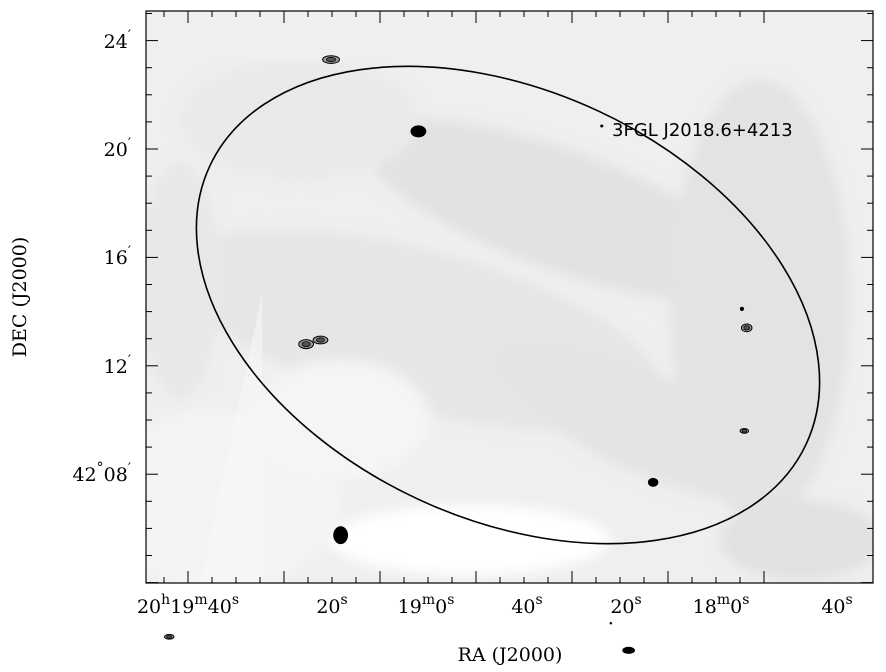 The height and width of the screenshot is (672, 886). What do you see at coordinates (625, 605) in the screenshot?
I see `x-tick-label-20s-b: 20s` at bounding box center [625, 605].